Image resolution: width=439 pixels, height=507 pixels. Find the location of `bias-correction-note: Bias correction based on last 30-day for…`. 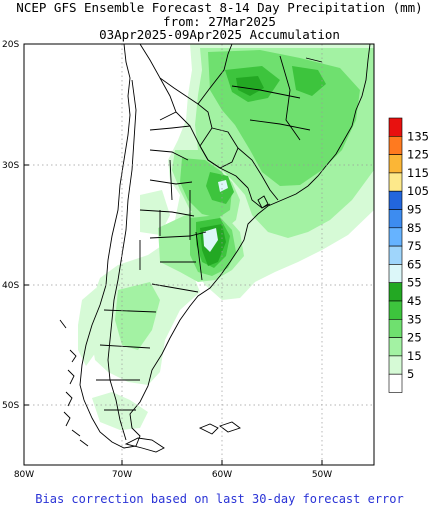

bias-correction-note: Bias correction based on last 30-day for… is located at coordinates (219, 499).